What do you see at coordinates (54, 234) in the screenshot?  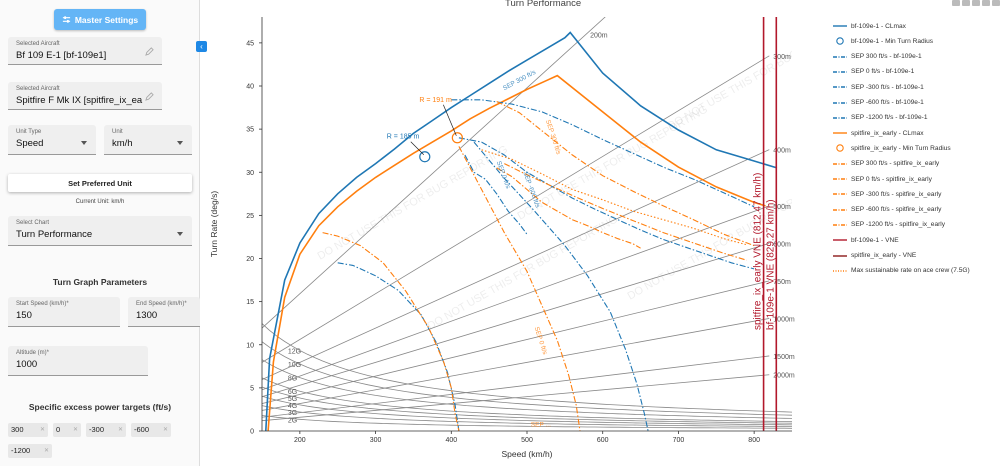 I see `chart-select-value: Turn Performance` at bounding box center [54, 234].